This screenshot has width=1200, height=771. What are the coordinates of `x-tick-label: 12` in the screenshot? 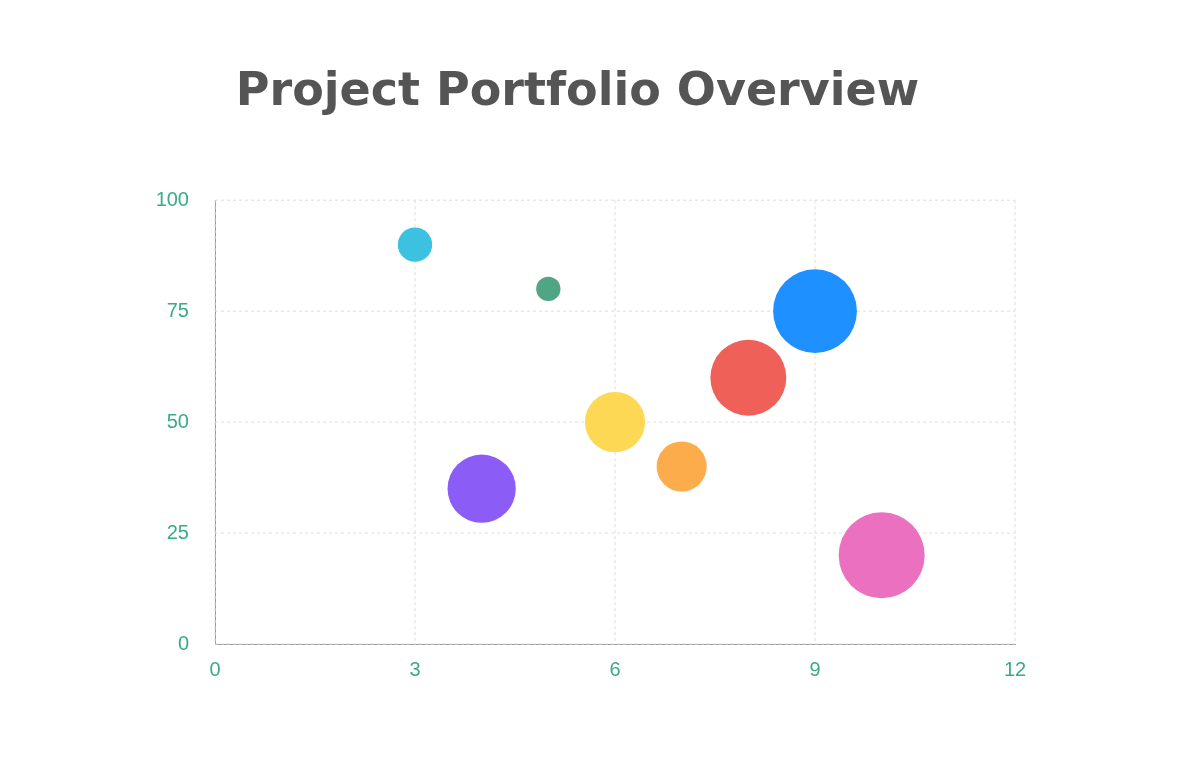 It's located at (1015, 668).